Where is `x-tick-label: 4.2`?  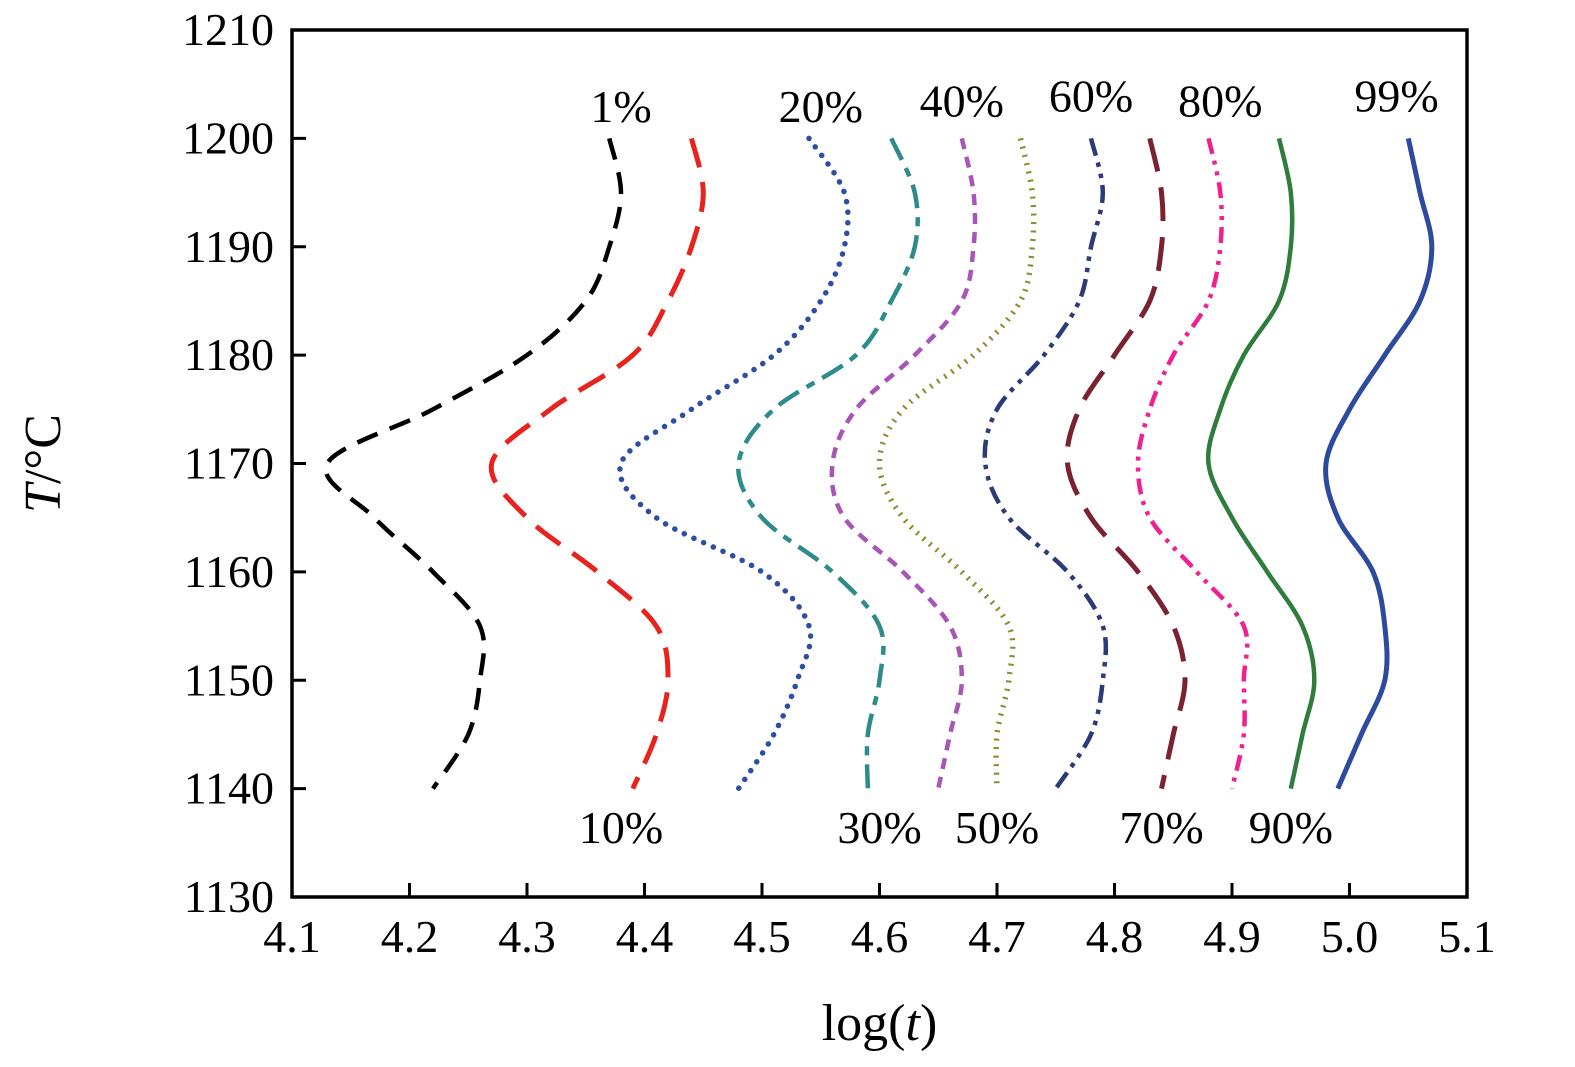 x-tick-label: 4.2 is located at coordinates (410, 936).